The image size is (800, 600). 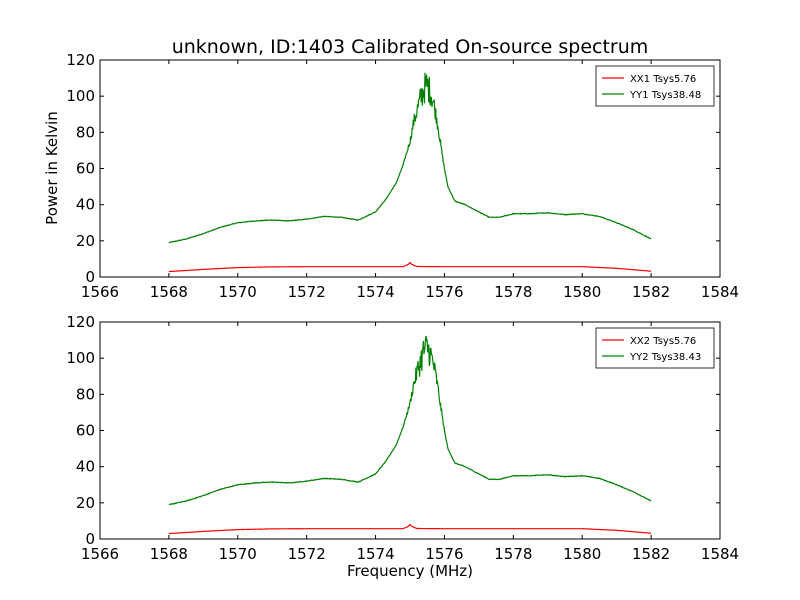 What do you see at coordinates (410, 571) in the screenshot?
I see `x-axis-label: Frequency (MHz)` at bounding box center [410, 571].